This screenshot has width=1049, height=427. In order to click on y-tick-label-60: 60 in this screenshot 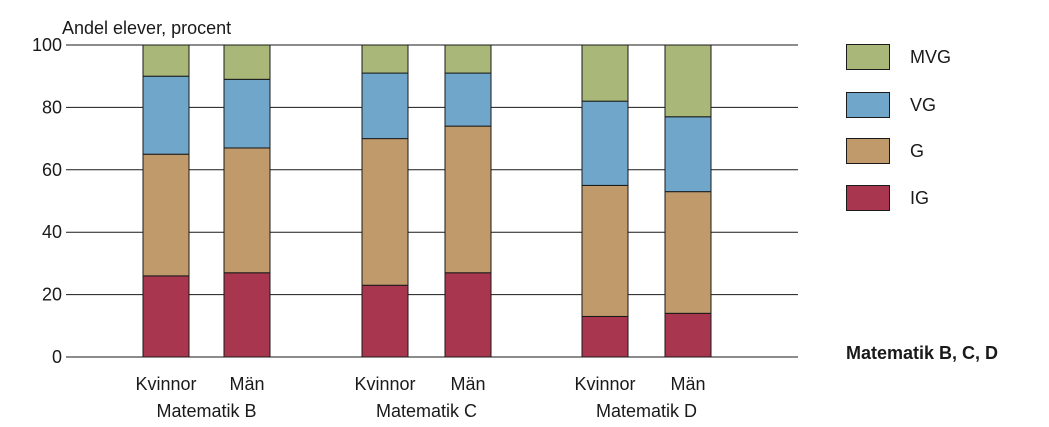, I will do `click(52, 170)`.